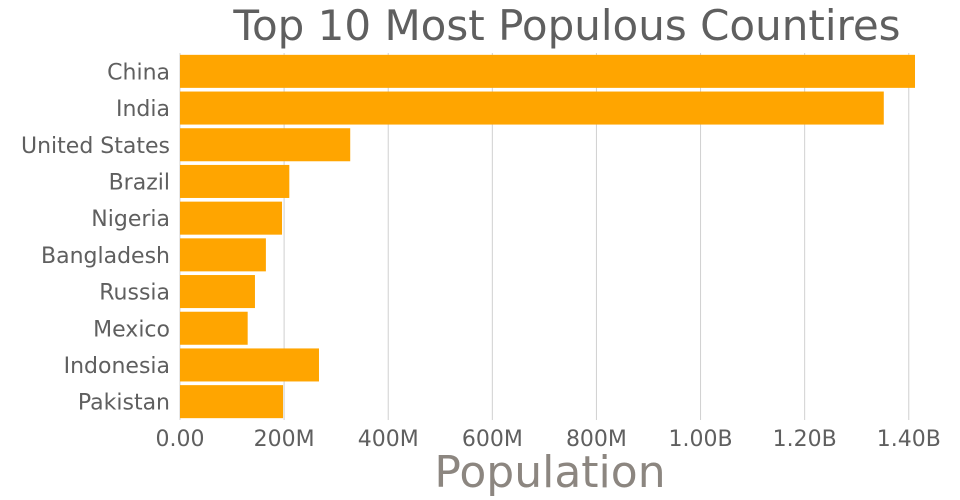 This screenshot has width=960, height=500. Describe the element at coordinates (105, 256) in the screenshot. I see `category-label: Bangladesh` at that location.